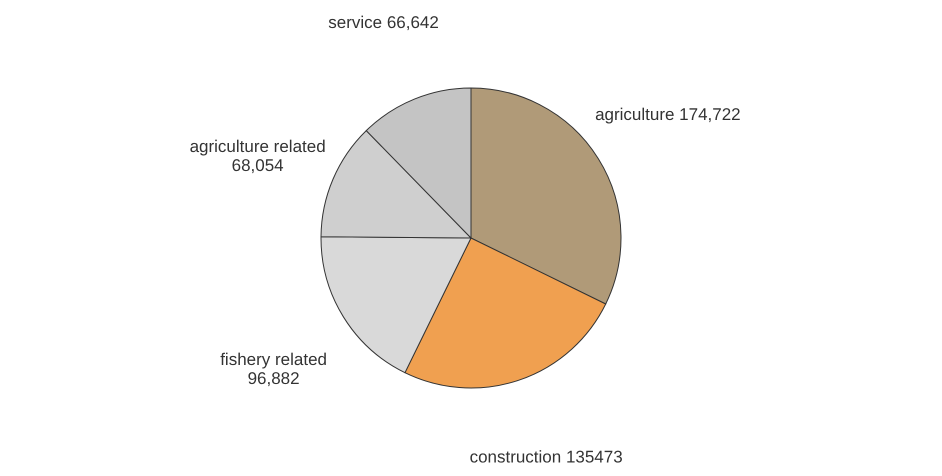 The height and width of the screenshot is (476, 942). What do you see at coordinates (273, 359) in the screenshot?
I see `slice-label: fishery related` at bounding box center [273, 359].